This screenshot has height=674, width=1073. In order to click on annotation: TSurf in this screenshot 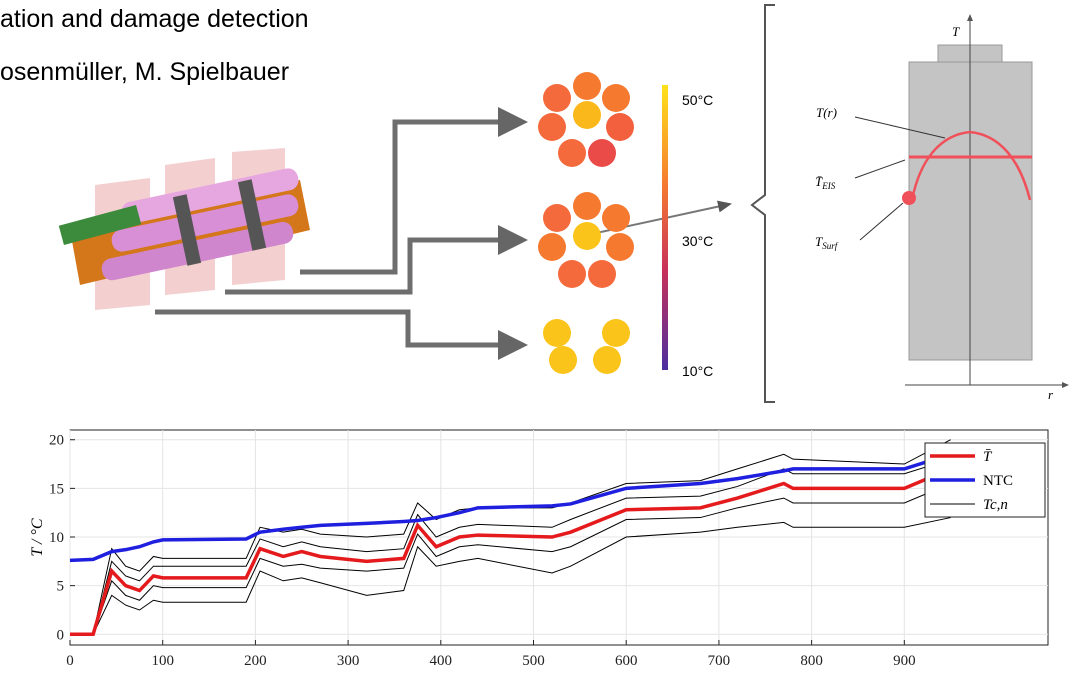, I will do `click(827, 242)`.